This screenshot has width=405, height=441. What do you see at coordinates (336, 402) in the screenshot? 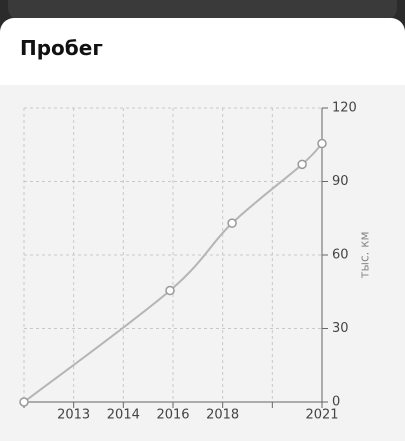
I see `y-tick-label: 0` at bounding box center [336, 402].